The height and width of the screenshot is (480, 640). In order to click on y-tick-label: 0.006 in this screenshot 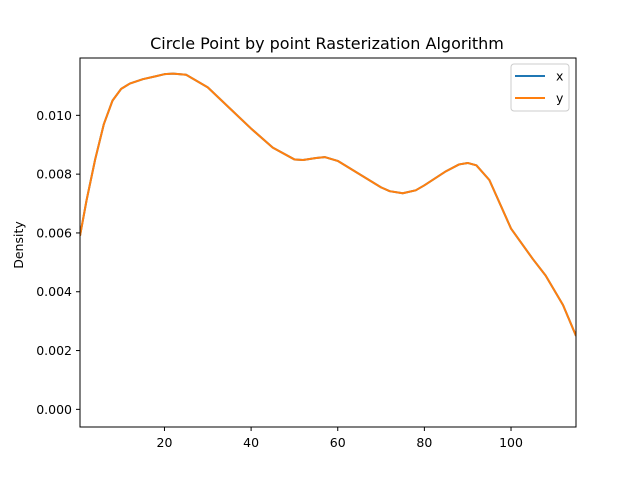, I will do `click(54, 232)`.